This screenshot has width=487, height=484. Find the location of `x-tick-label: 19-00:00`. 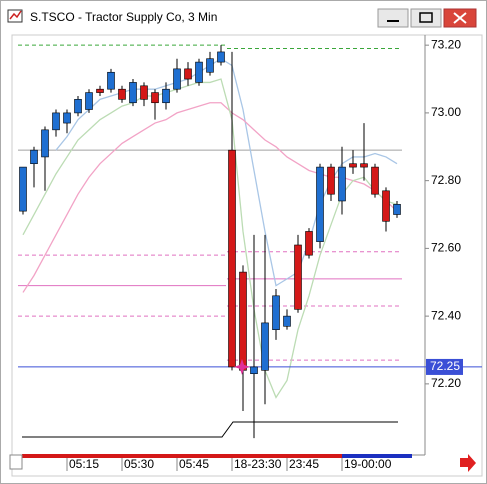

x-tick-label: 19-00:00 is located at coordinates (368, 464).